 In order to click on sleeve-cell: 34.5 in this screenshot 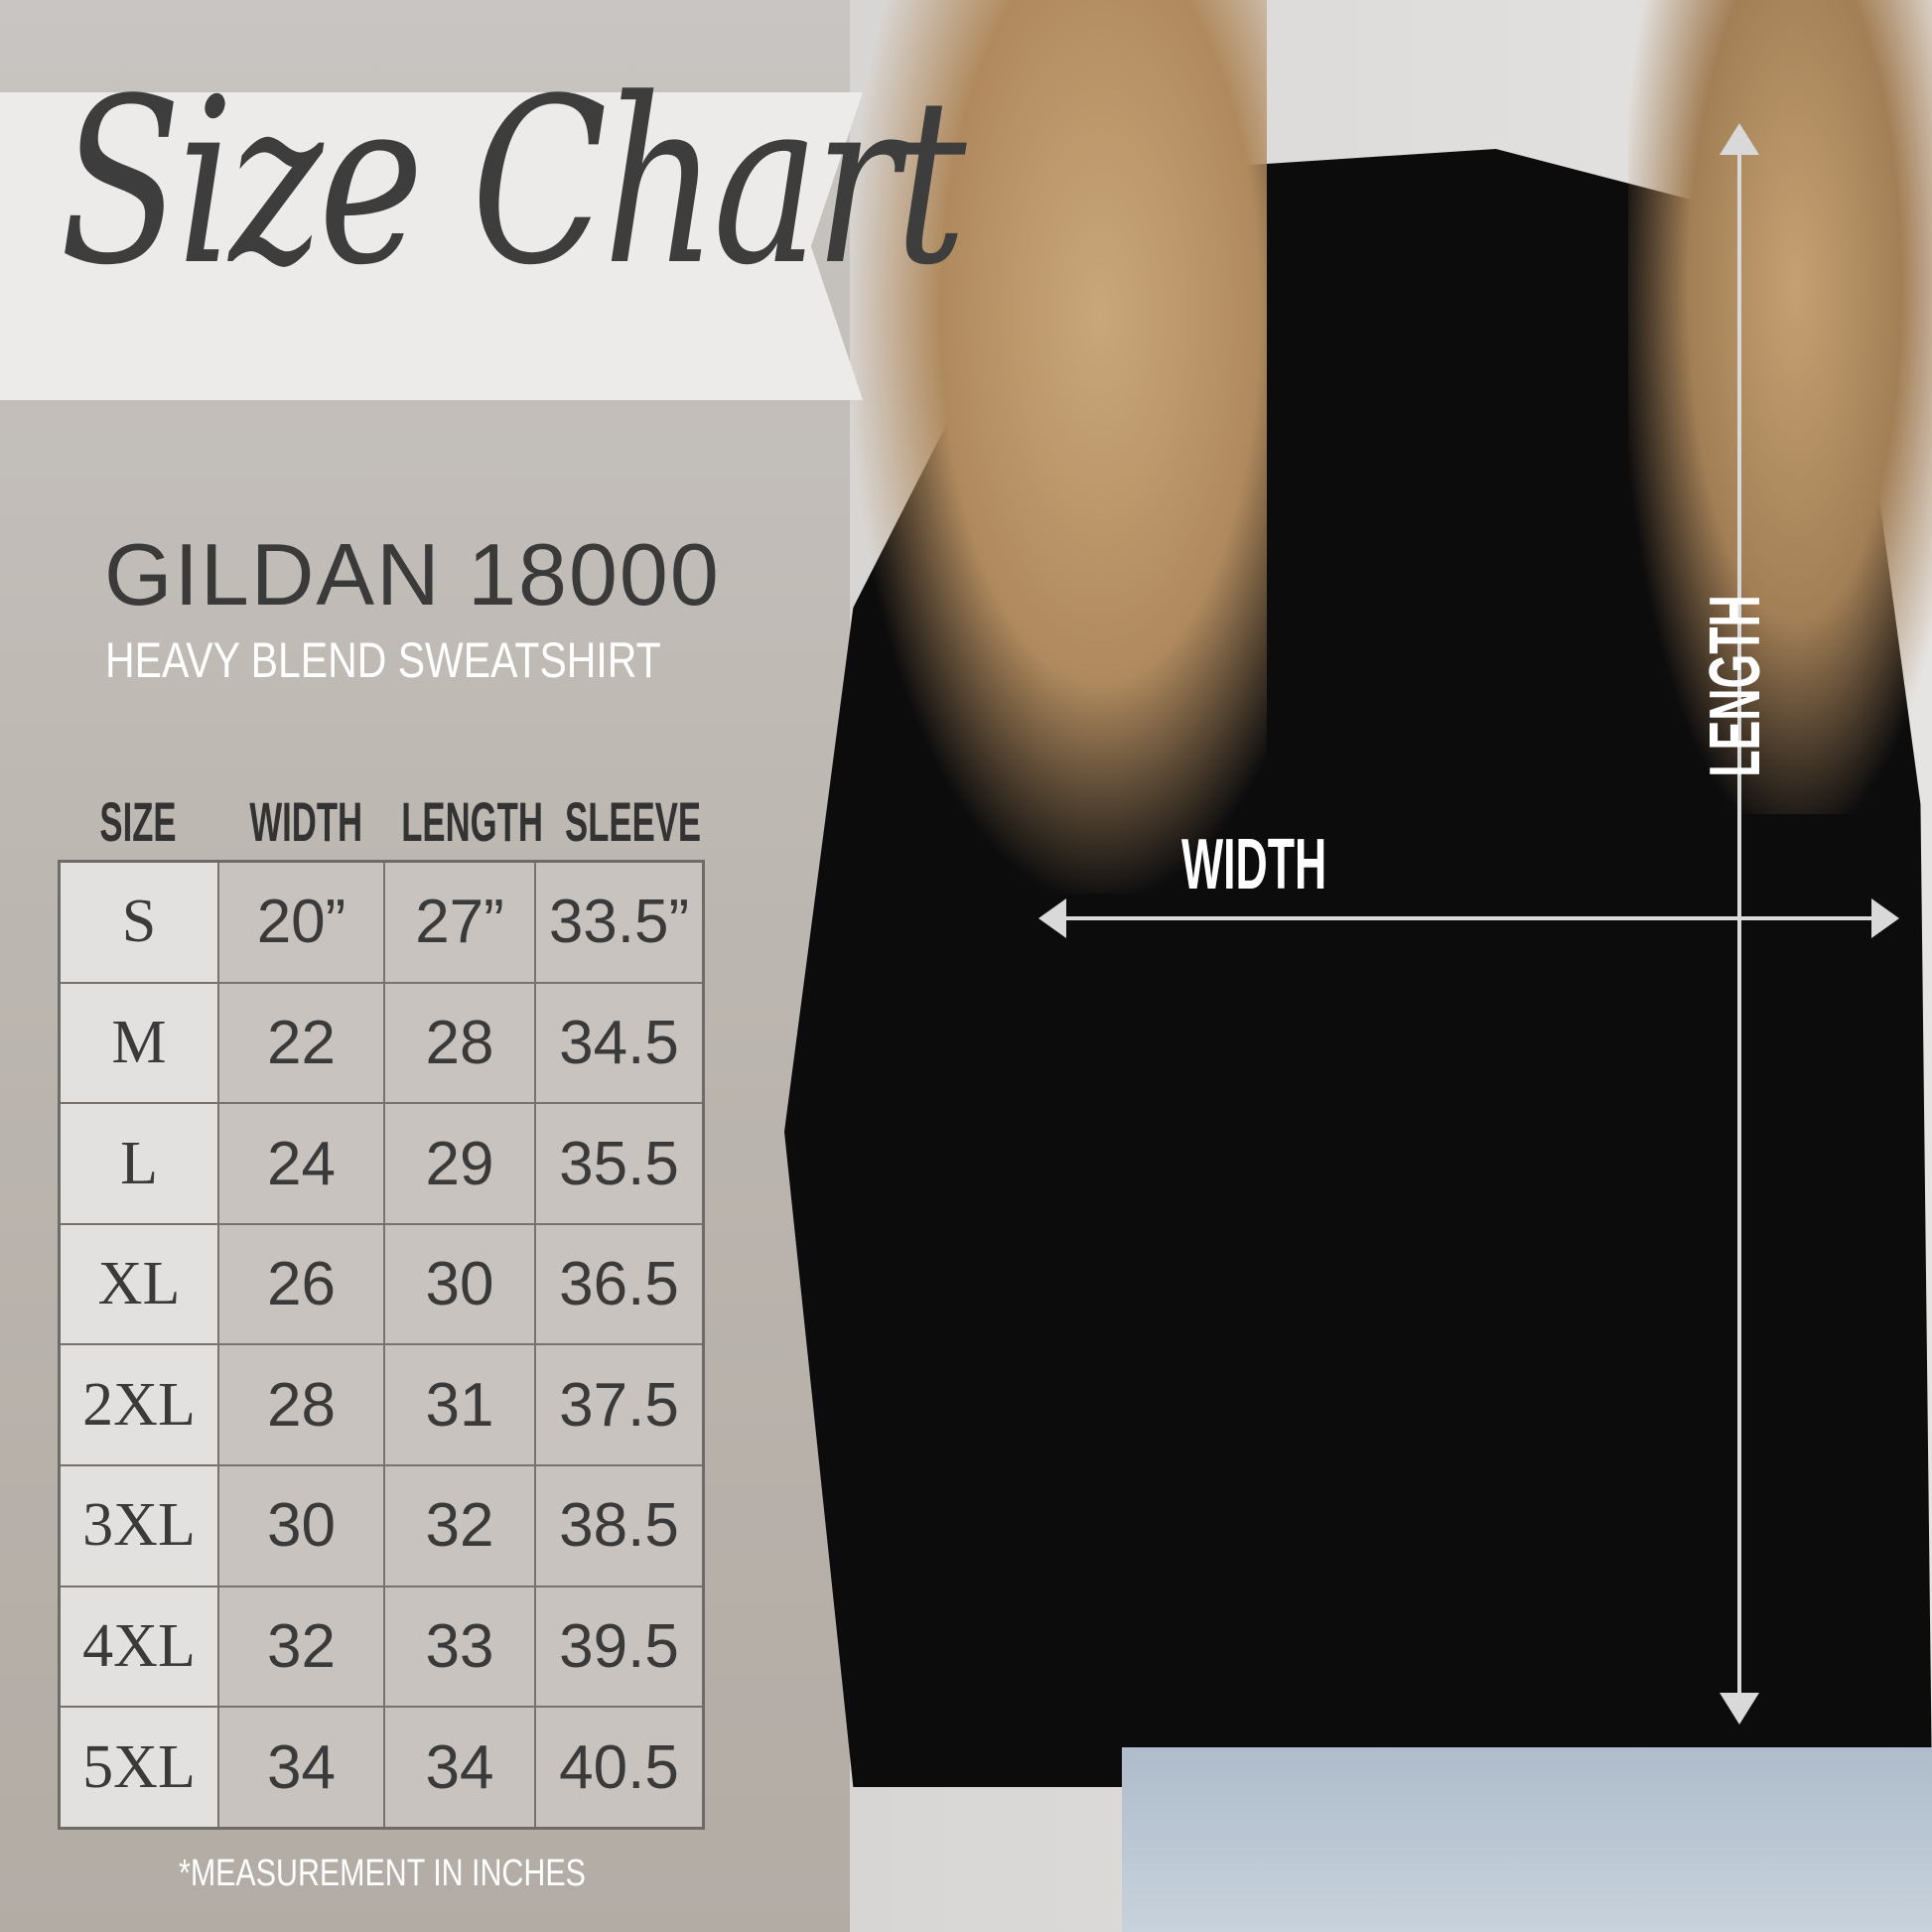, I will do `click(619, 1043)`.